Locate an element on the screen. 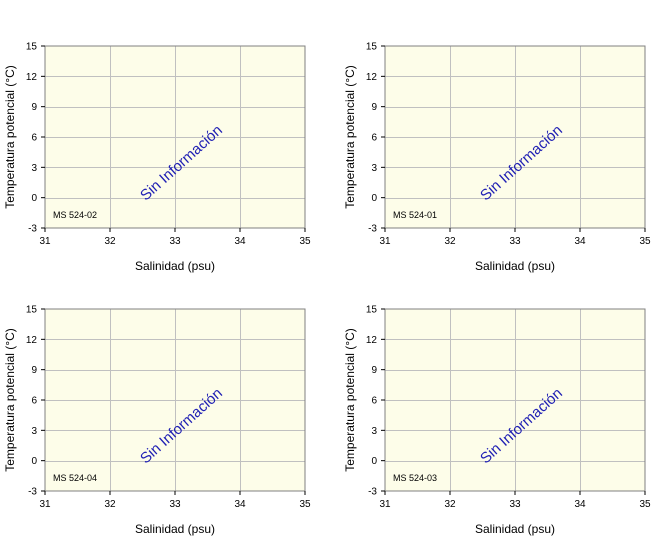 Image resolution: width=669 pixels, height=537 pixels. station-label: MS 524-03 is located at coordinates (415, 478).